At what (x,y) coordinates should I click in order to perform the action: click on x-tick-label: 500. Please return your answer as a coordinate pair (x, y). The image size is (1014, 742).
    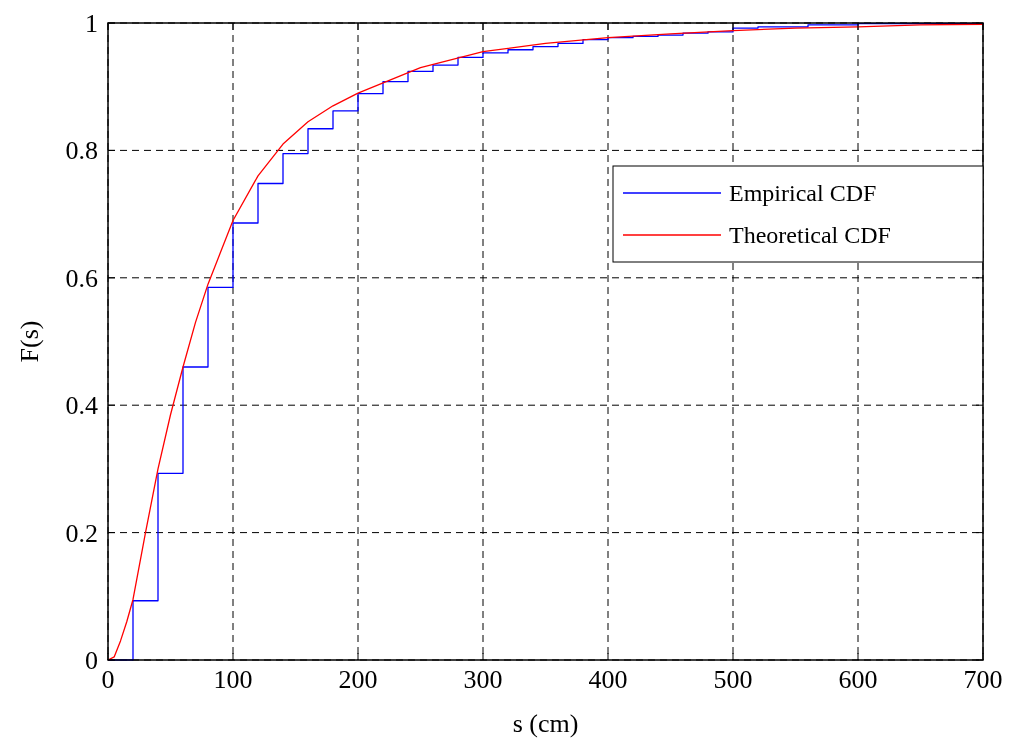
    Looking at the image, I should click on (733, 679).